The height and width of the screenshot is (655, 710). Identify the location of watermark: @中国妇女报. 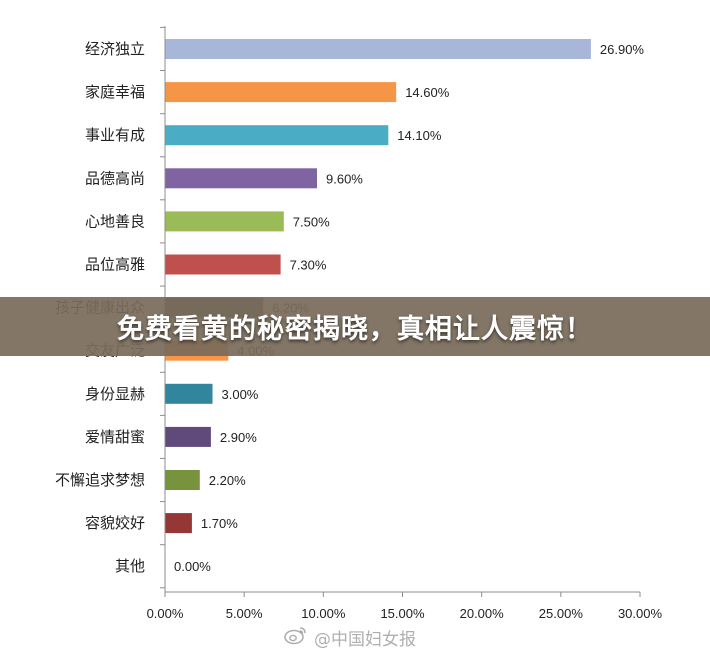
(350, 637).